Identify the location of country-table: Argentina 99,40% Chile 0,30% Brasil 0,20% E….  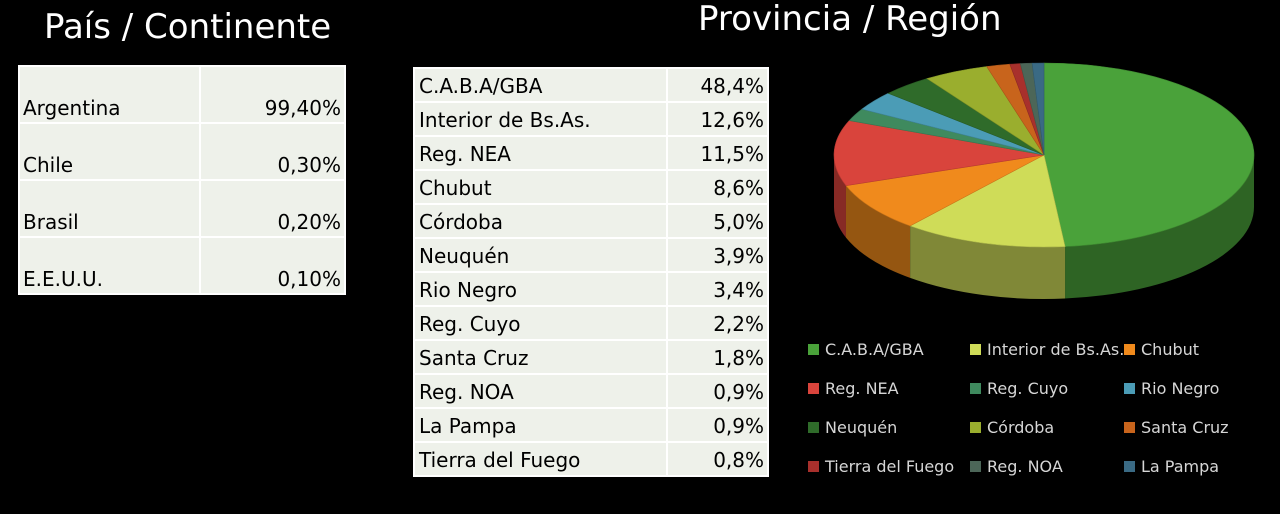
(181, 180).